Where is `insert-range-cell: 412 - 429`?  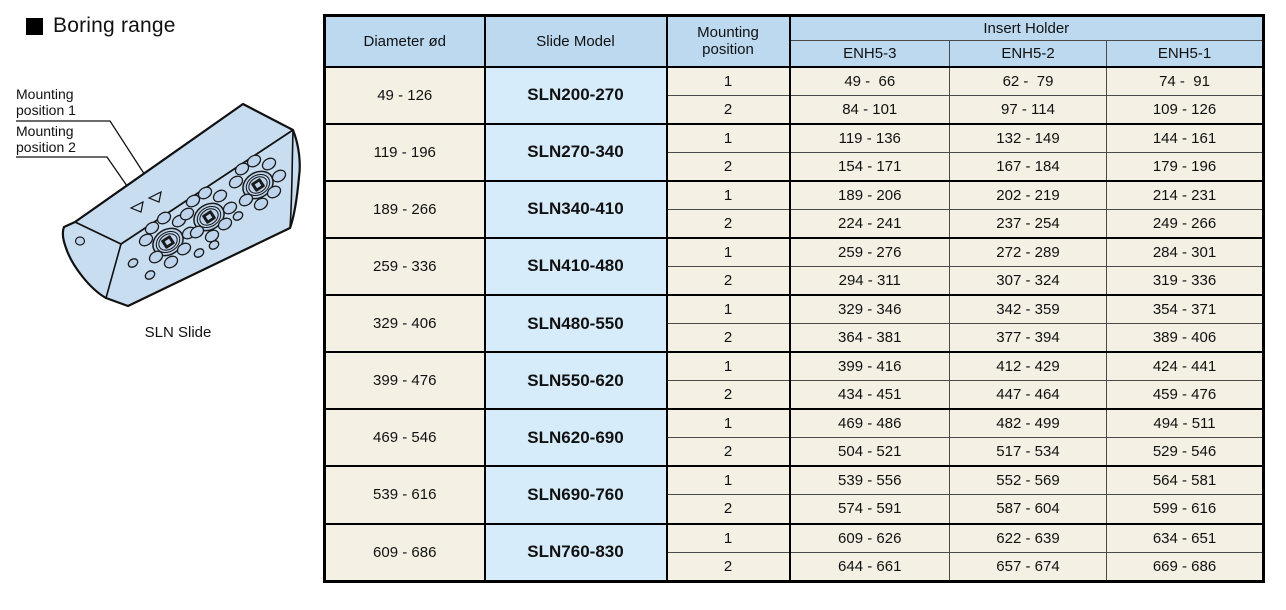 insert-range-cell: 412 - 429 is located at coordinates (1028, 366).